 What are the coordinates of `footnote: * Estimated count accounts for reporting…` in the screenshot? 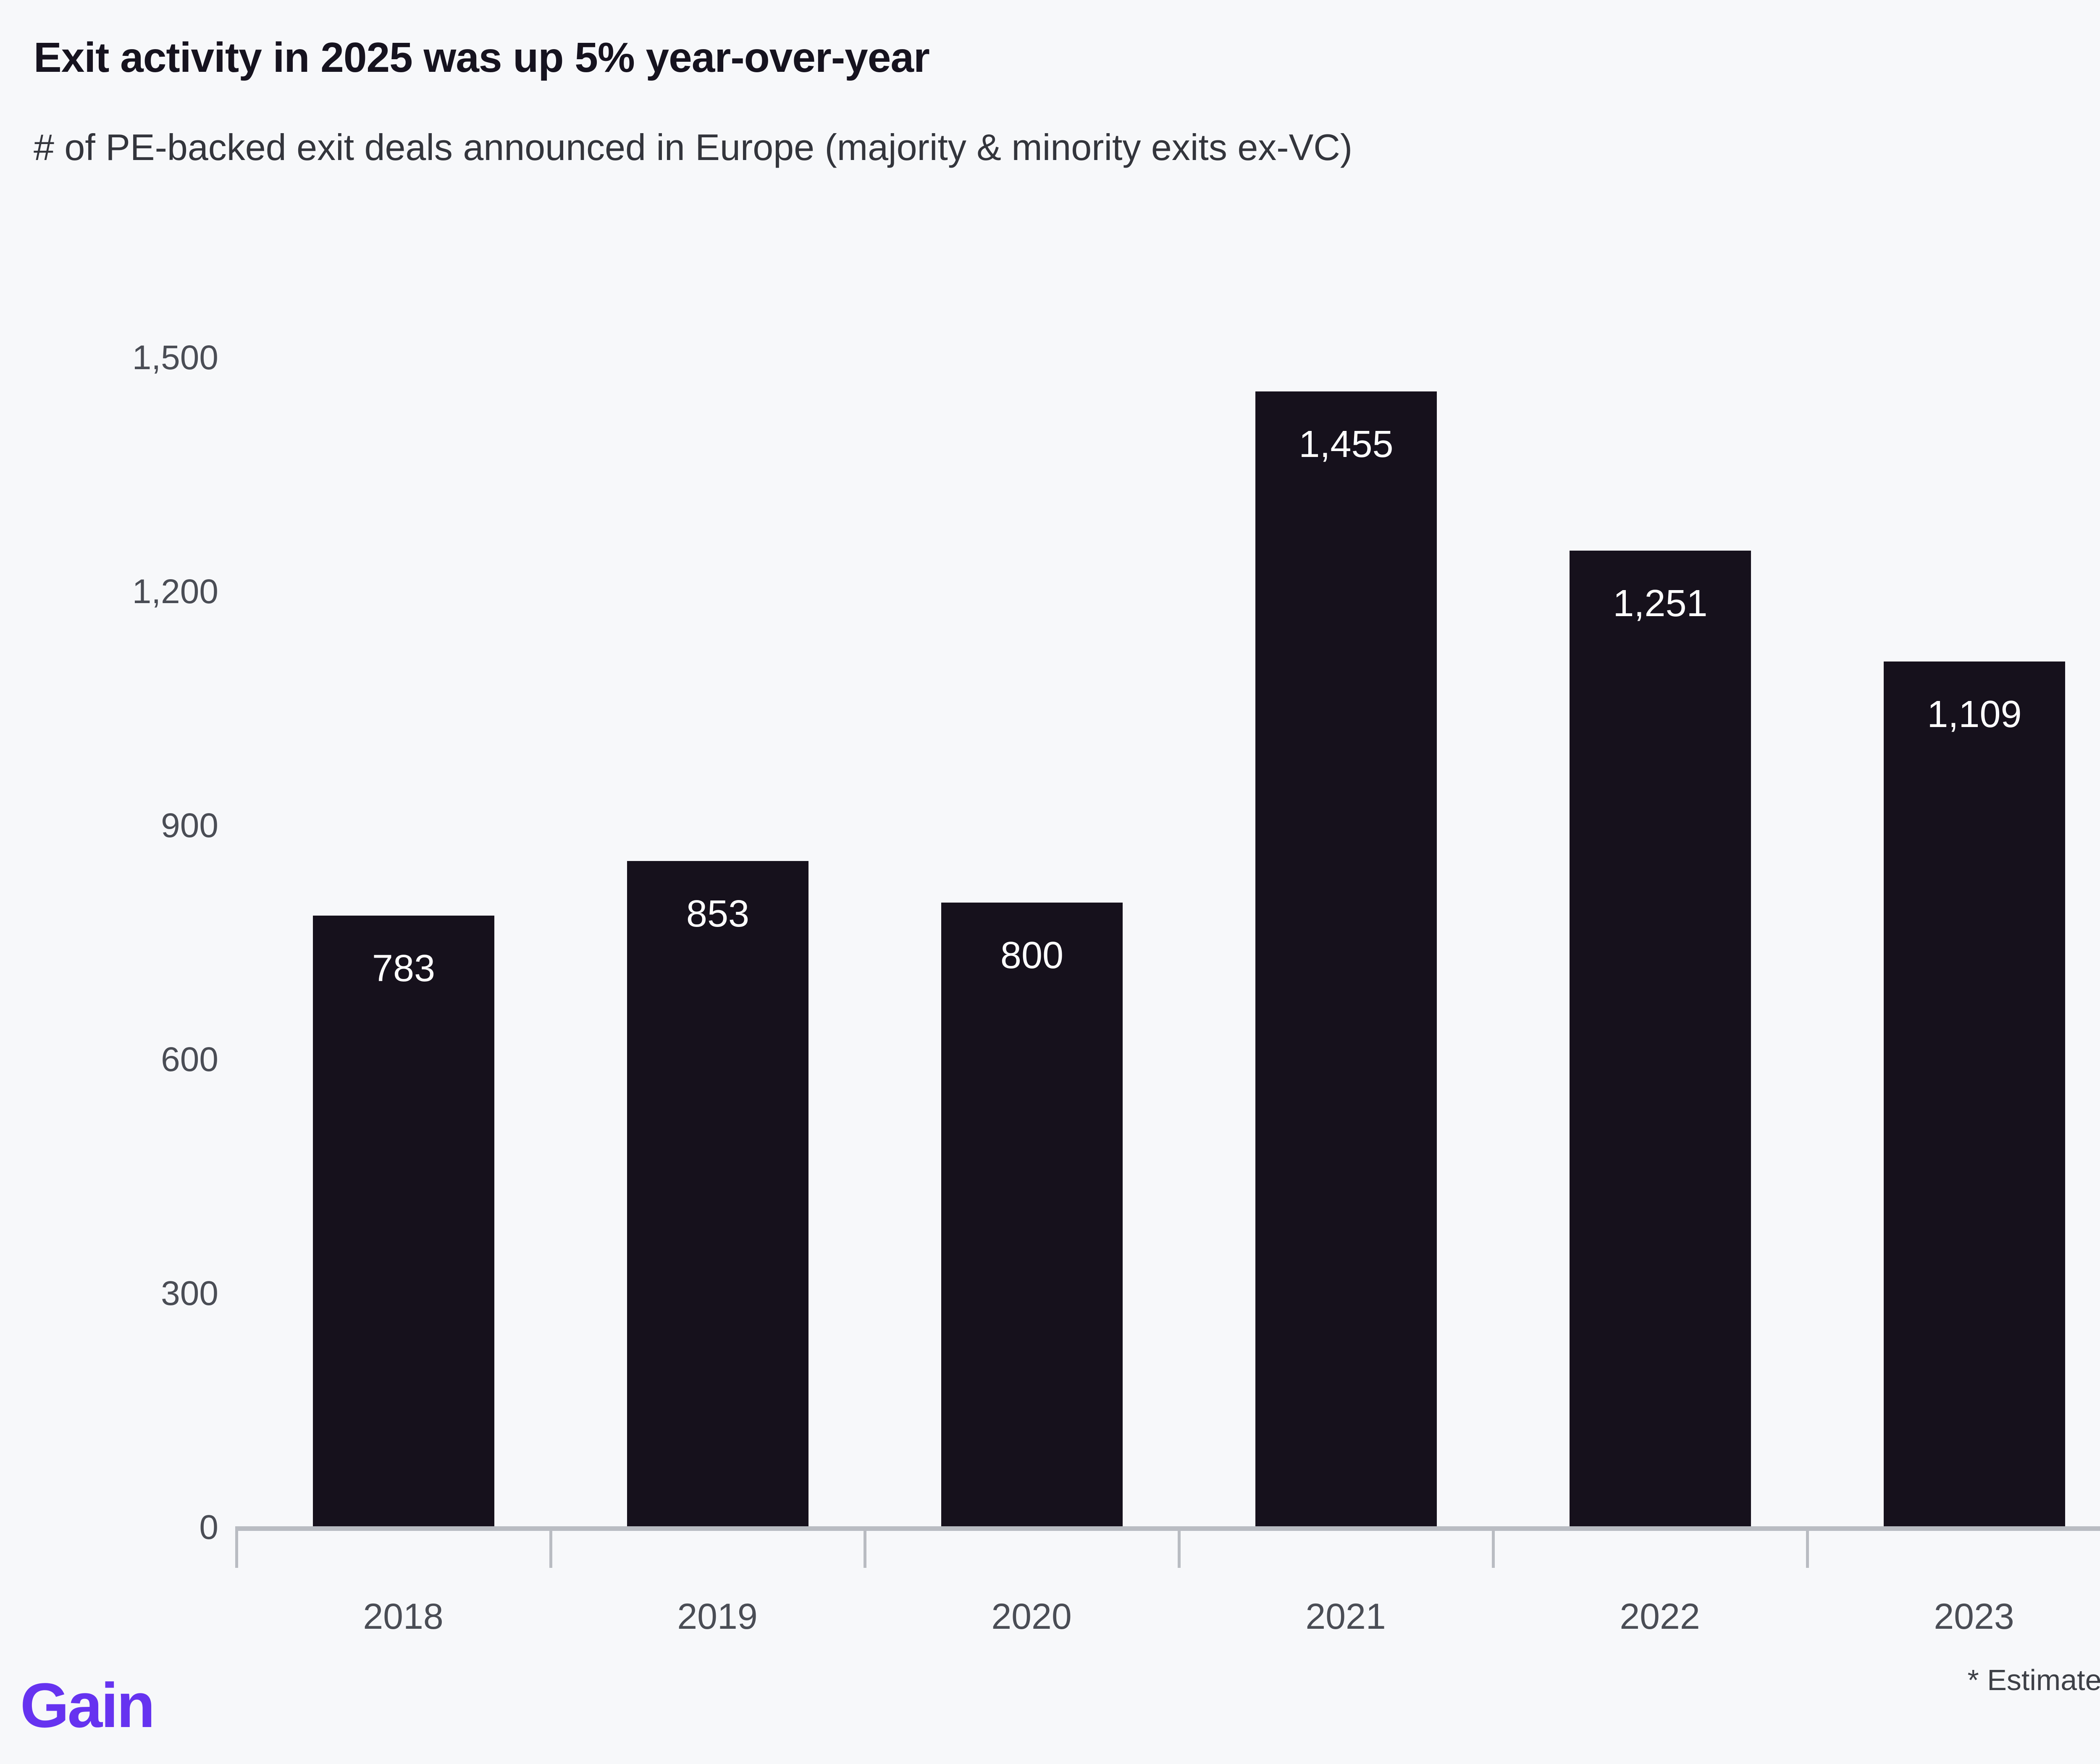 It's located at (2034, 1680).